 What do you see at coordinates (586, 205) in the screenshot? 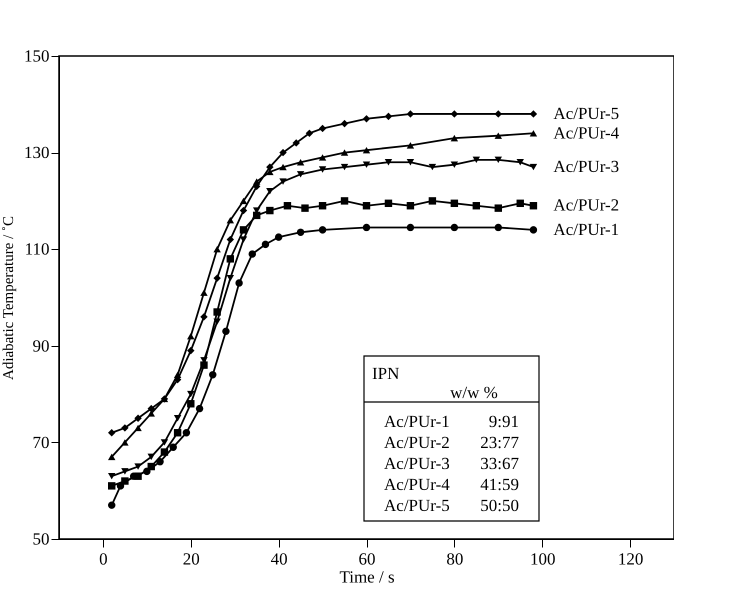
I see `series-label: Ac/PUr-2` at bounding box center [586, 205].